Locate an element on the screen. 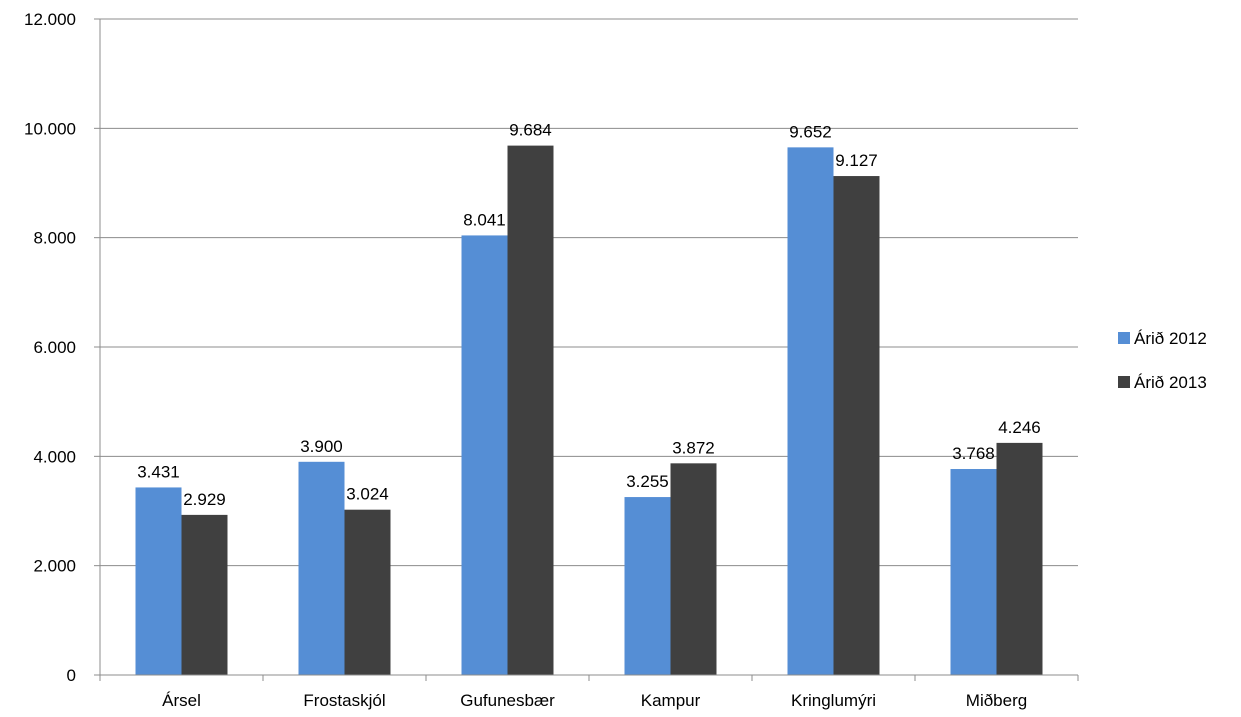 The height and width of the screenshot is (717, 1241). y-tick-label: 4.000 is located at coordinates (54, 456).